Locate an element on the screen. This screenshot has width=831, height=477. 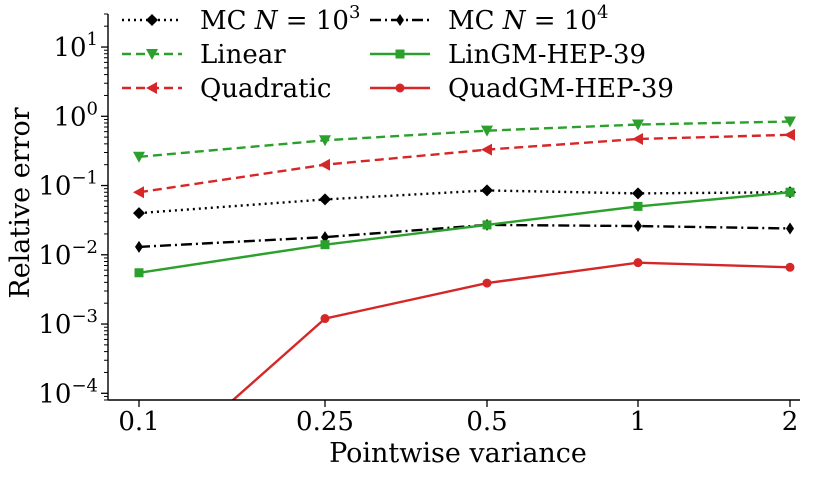
legend-item: QuadGM-HEP-39 is located at coordinates (522, 89).